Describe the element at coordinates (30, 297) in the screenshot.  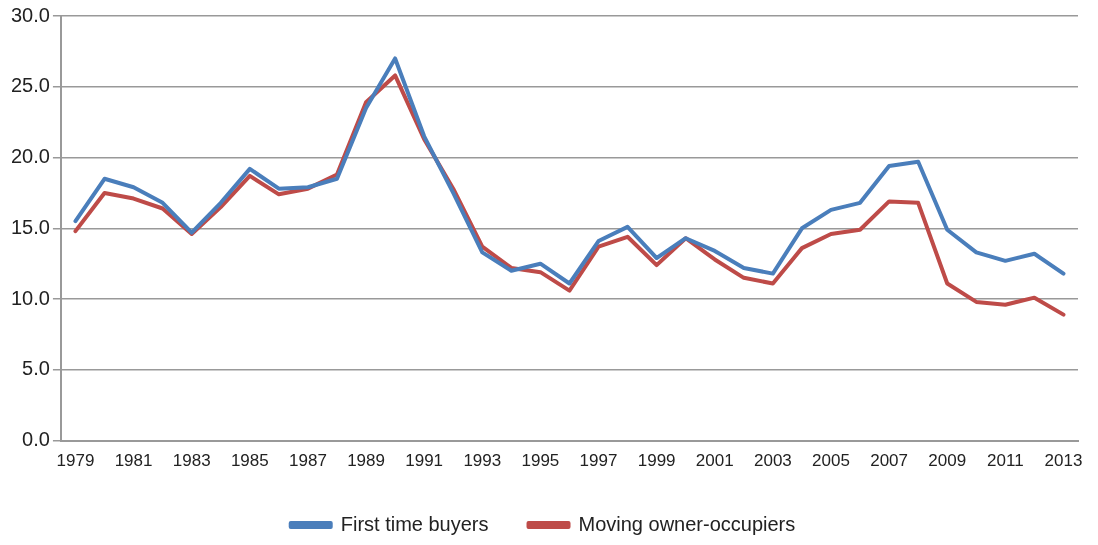
I see `y-tick-label: 10.0` at that location.